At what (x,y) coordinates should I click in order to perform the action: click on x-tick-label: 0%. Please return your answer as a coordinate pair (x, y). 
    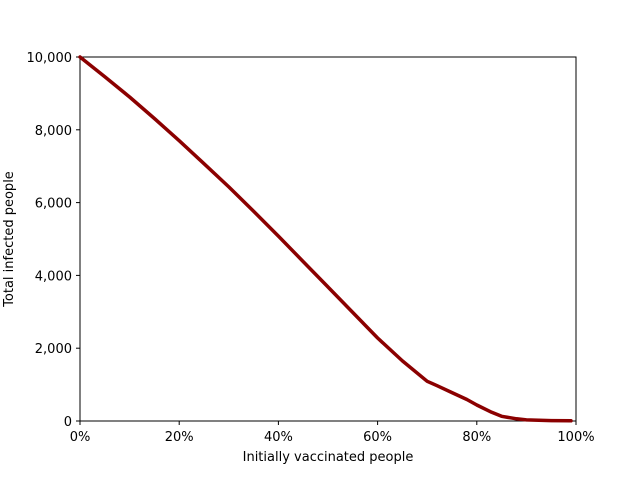
    Looking at the image, I should click on (80, 437).